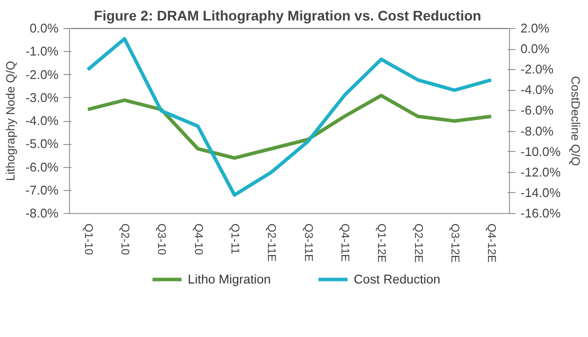  I want to click on y2-tick-label: -2.0%, so click(537, 69).